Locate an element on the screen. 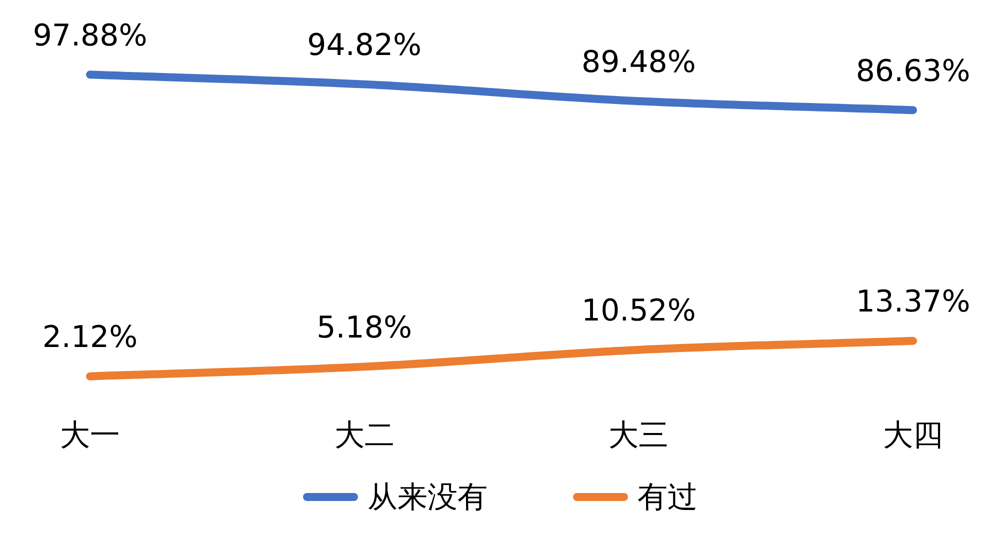 The width and height of the screenshot is (1000, 535). data-label: 10.52% is located at coordinates (638, 311).